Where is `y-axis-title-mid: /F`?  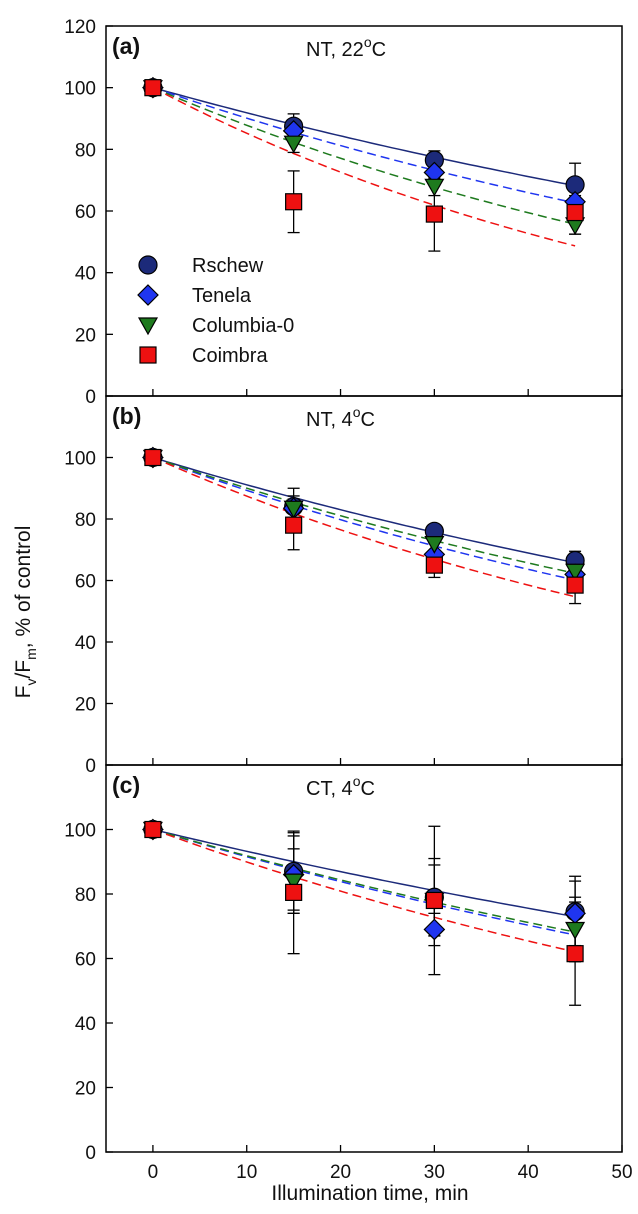
y-axis-title-mid: /F is located at coordinates (23, 669).